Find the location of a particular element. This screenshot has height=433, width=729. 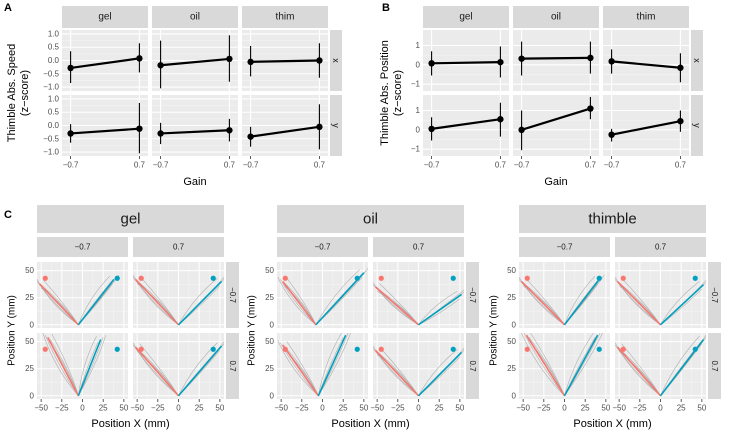

x-axis-title: Gain is located at coordinates (555, 182).